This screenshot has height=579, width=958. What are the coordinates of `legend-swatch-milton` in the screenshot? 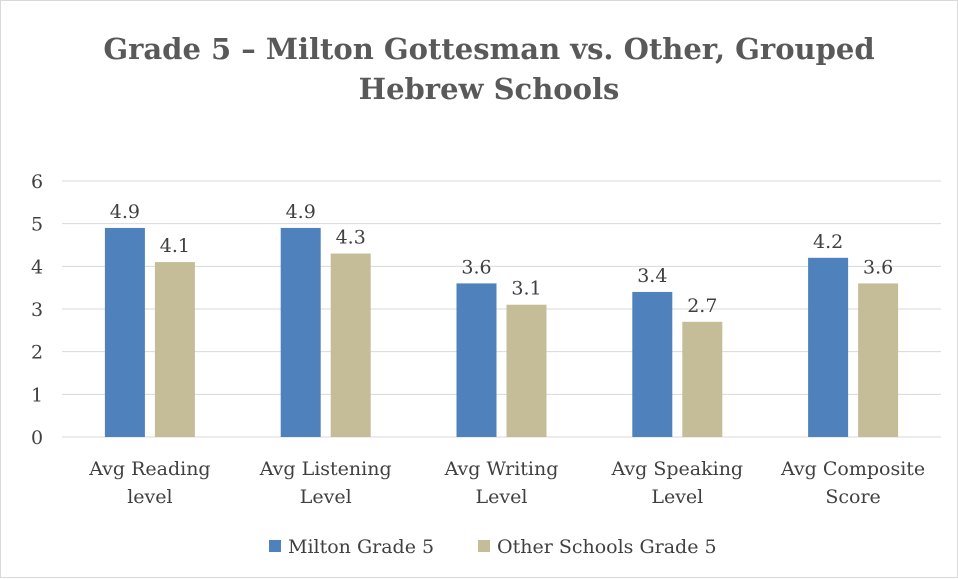 It's located at (275, 546).